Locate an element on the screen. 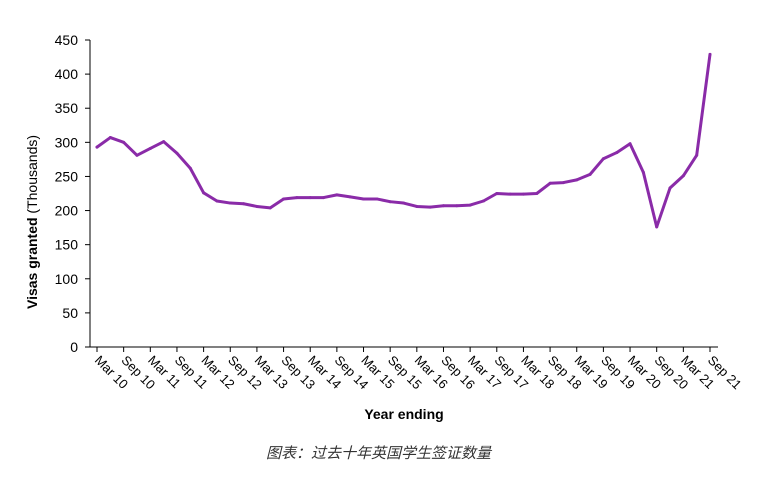 The width and height of the screenshot is (757, 478). y-tick-label: 150 is located at coordinates (67, 245).